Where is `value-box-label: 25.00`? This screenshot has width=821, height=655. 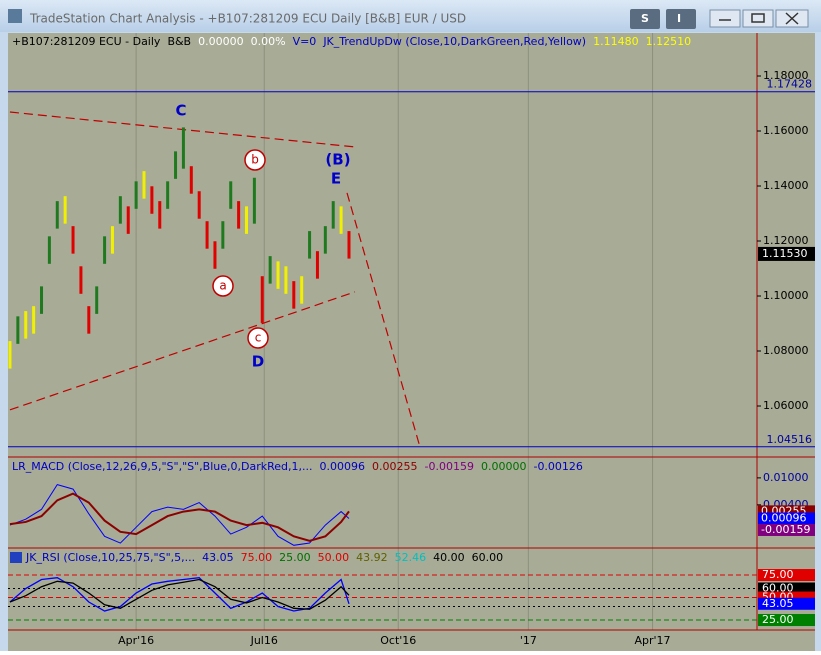 value-box-label: 25.00 is located at coordinates (778, 619).